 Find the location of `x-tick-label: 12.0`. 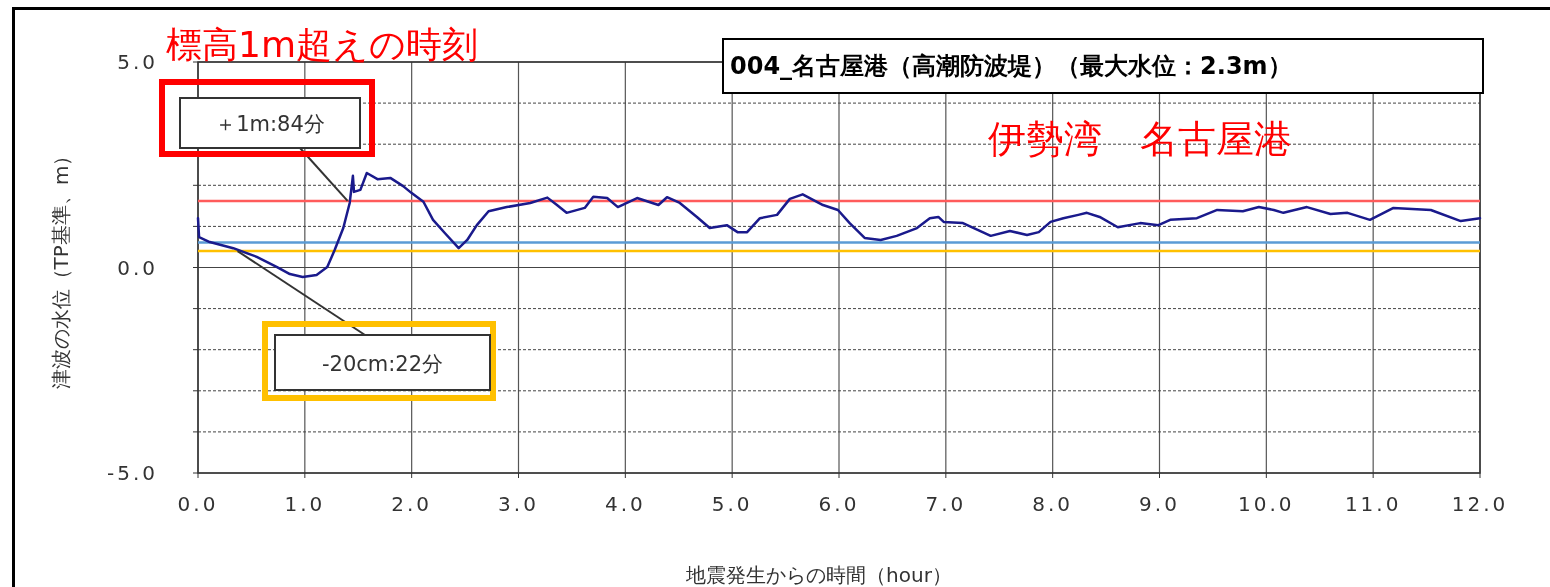

x-tick-label: 12.0 is located at coordinates (1480, 504).